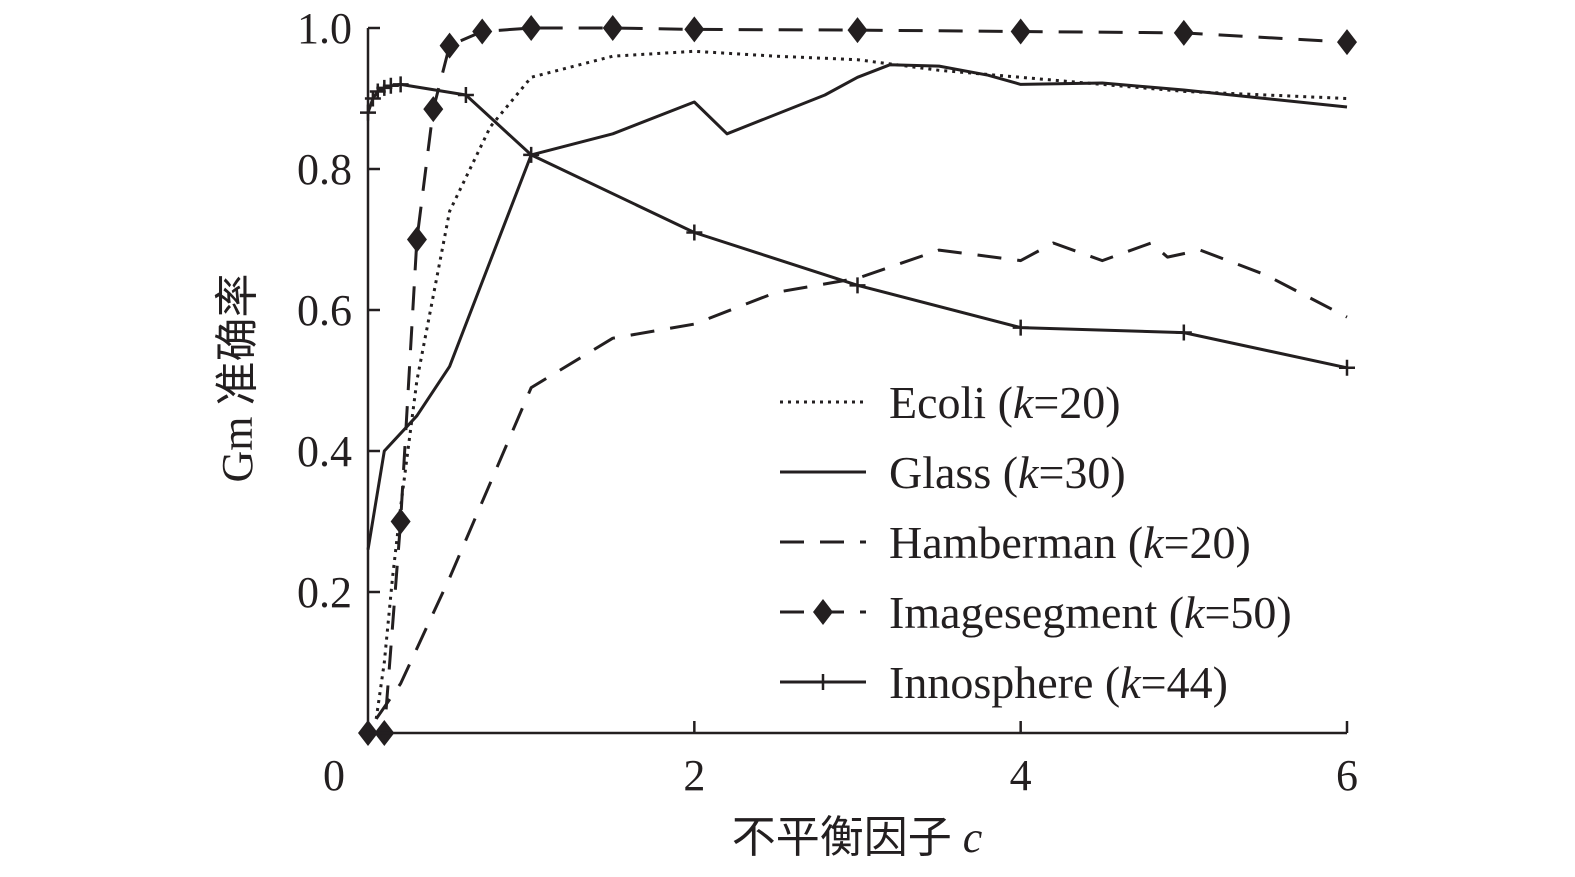 Image resolution: width=1575 pixels, height=877 pixels. I want to click on legend-k-value: =30), so click(1081, 472).